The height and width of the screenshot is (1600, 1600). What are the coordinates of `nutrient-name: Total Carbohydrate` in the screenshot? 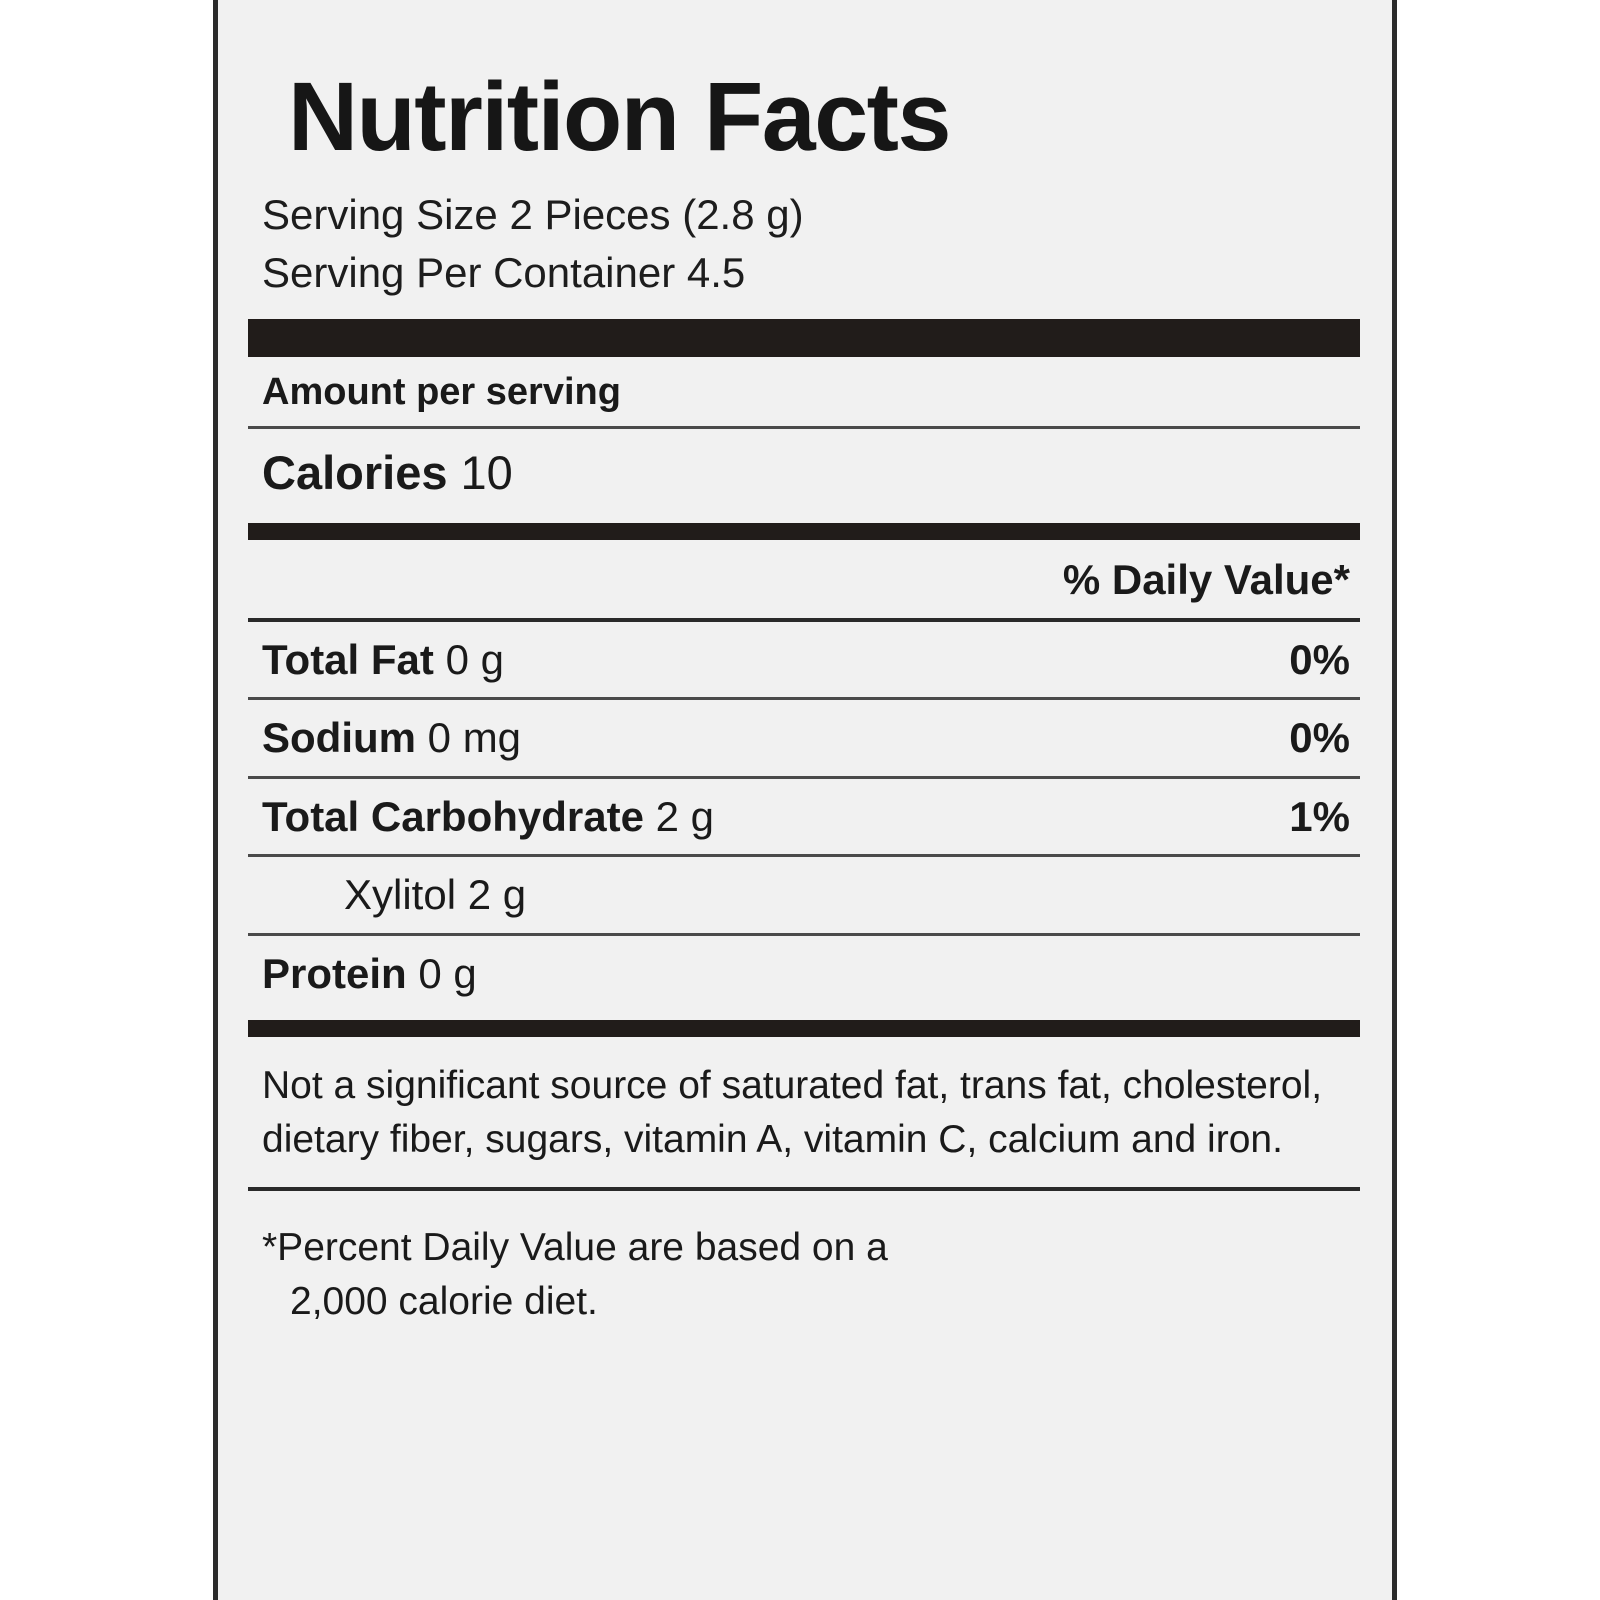 It's located at (453, 816).